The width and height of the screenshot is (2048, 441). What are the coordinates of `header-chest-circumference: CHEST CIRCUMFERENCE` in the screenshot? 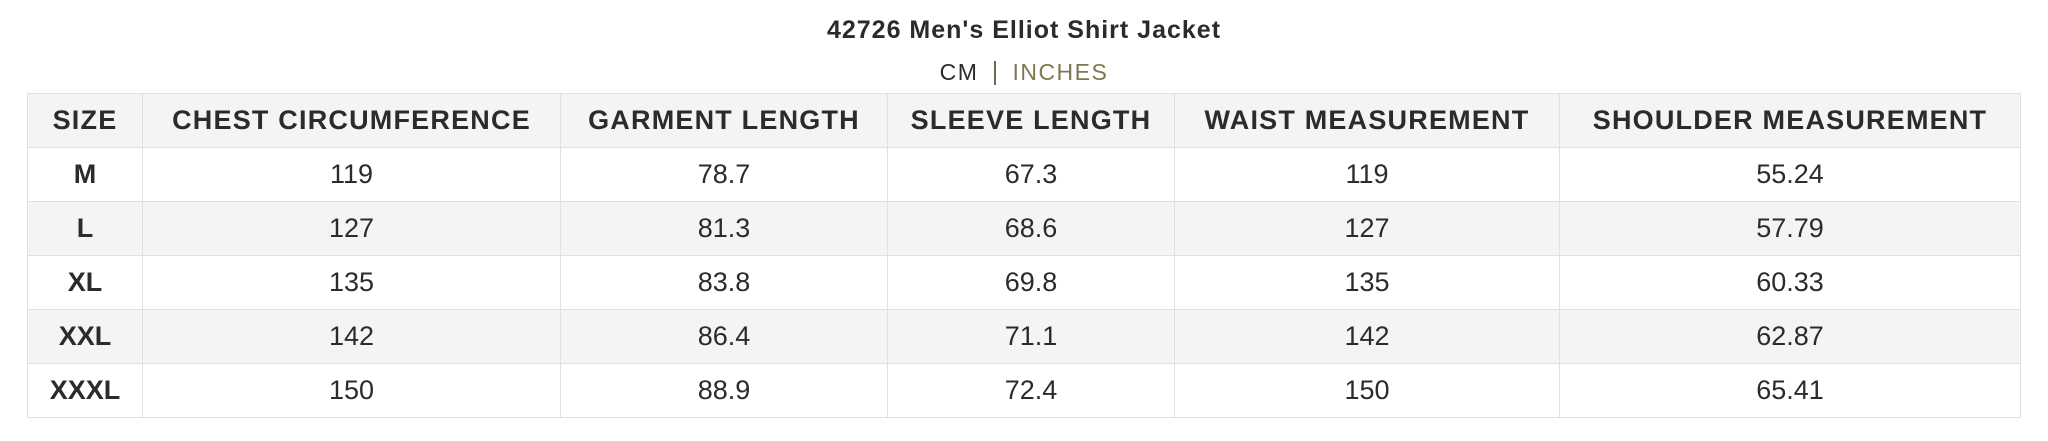 It's located at (351, 120).